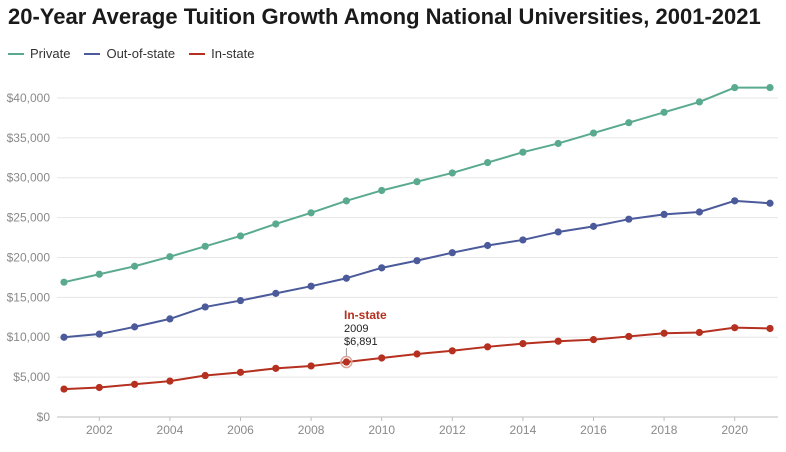  I want to click on highlight-ring, so click(346, 362).